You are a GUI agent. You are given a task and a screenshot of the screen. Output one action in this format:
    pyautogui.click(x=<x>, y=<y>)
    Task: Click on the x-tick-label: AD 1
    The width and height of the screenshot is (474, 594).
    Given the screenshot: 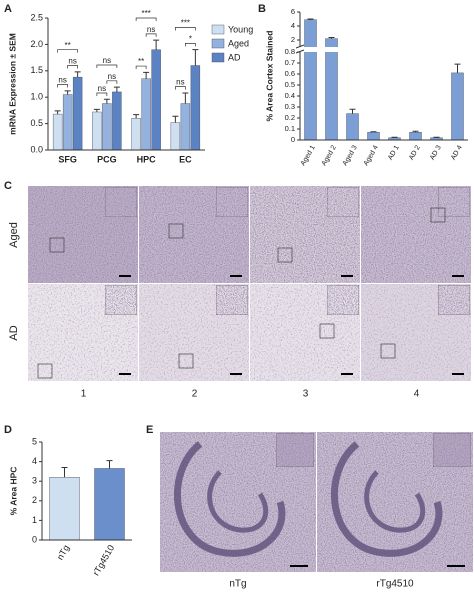 What is the action you would take?
    pyautogui.click(x=394, y=152)
    